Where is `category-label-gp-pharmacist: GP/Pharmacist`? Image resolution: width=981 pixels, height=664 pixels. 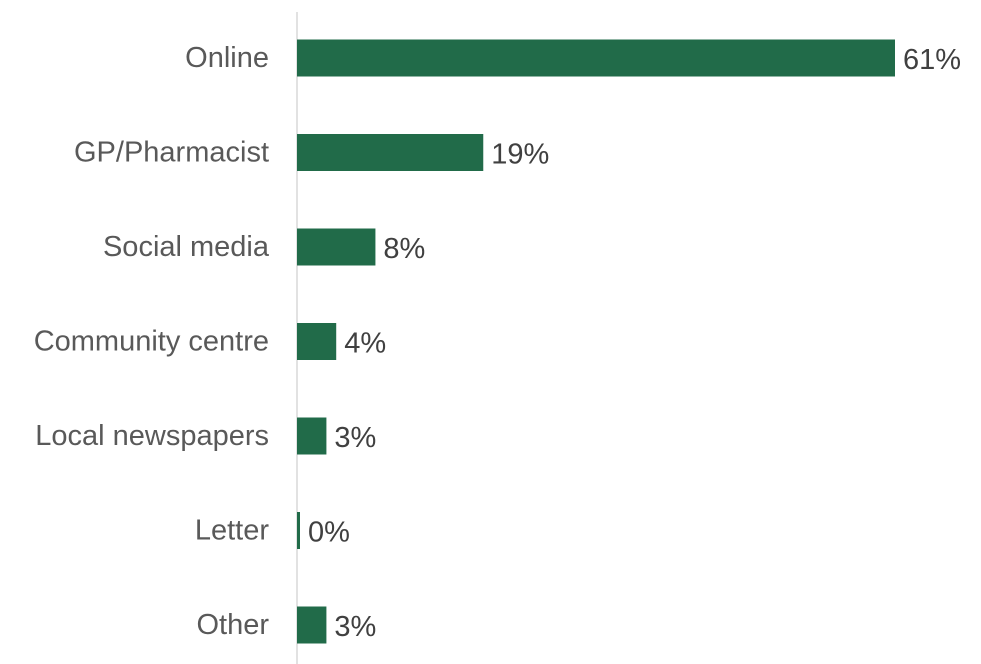 category-label-gp-pharmacist: GP/Pharmacist is located at coordinates (171, 153).